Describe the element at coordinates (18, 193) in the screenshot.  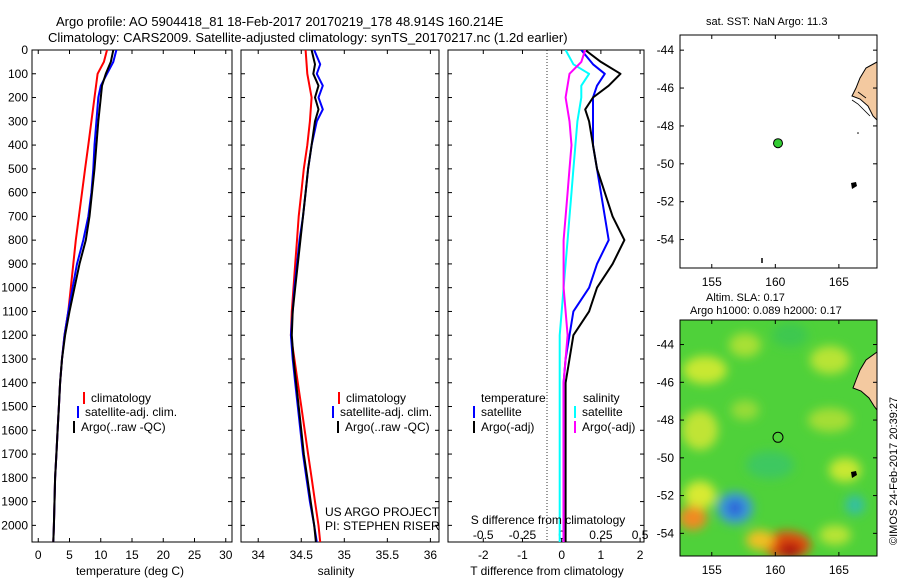
I see `y-tick-label: 600` at that location.